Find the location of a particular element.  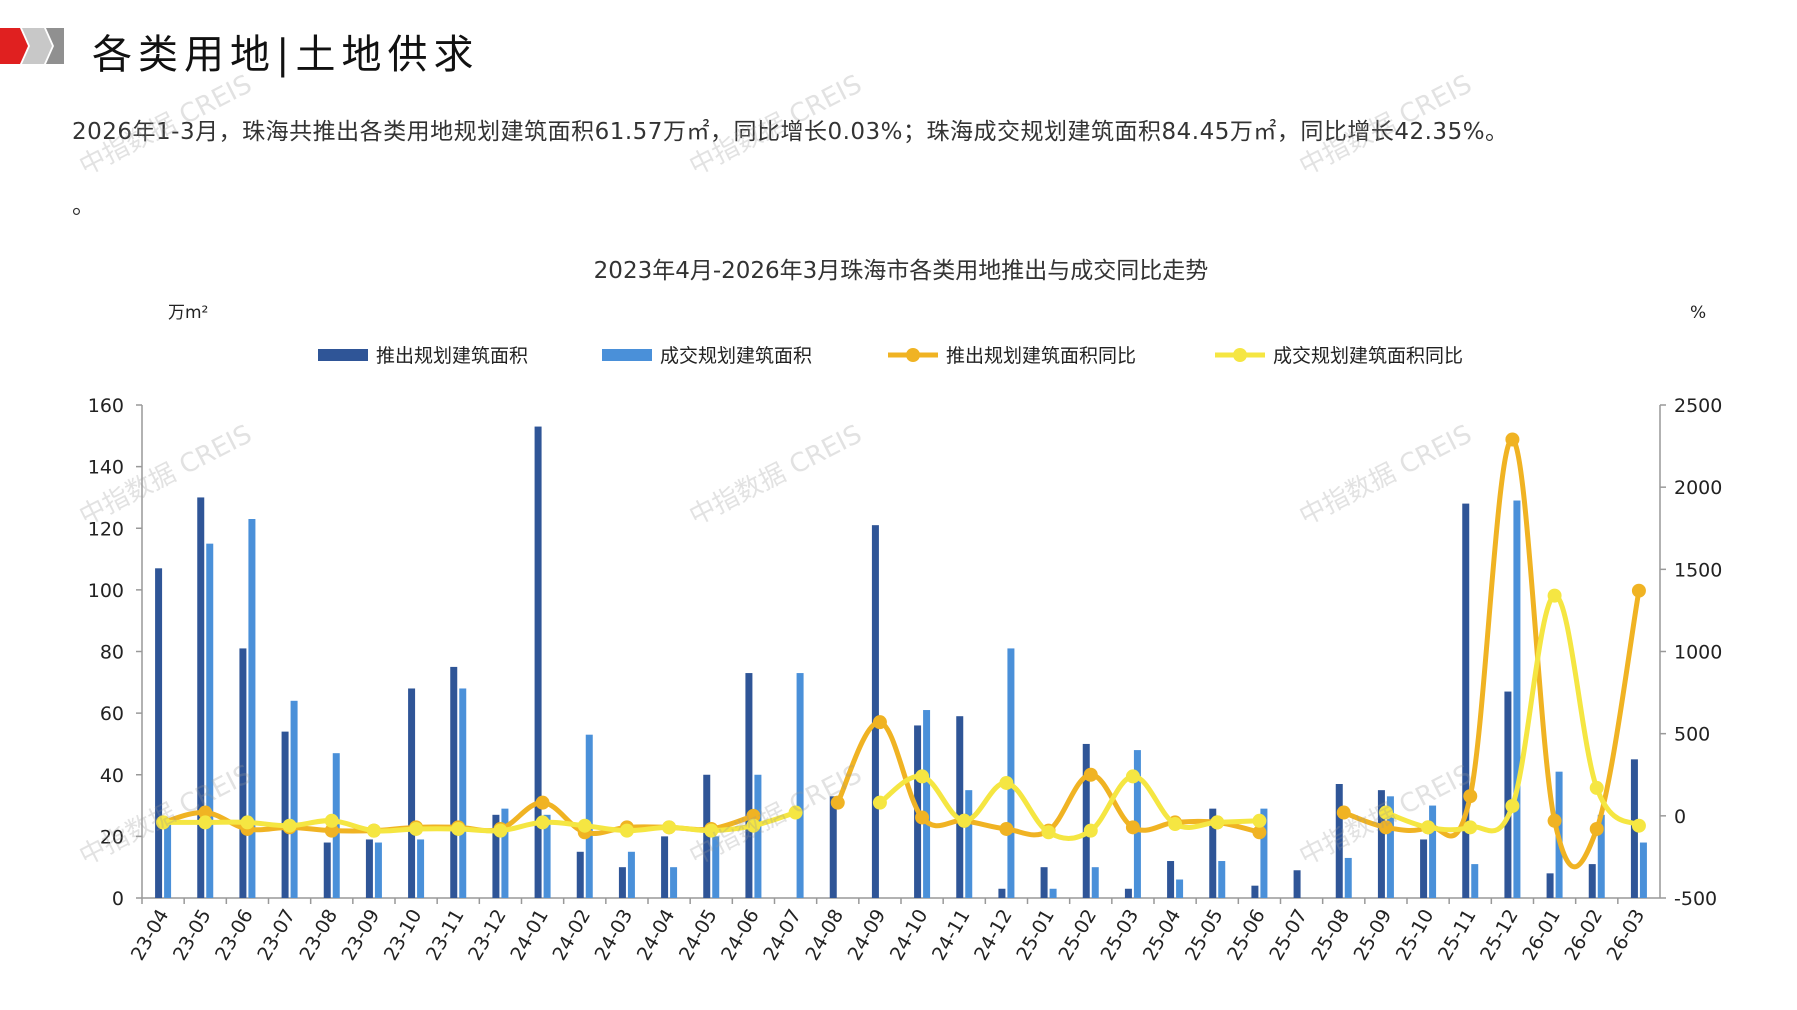

x-tick-label: 24-12 is located at coordinates (993, 935).